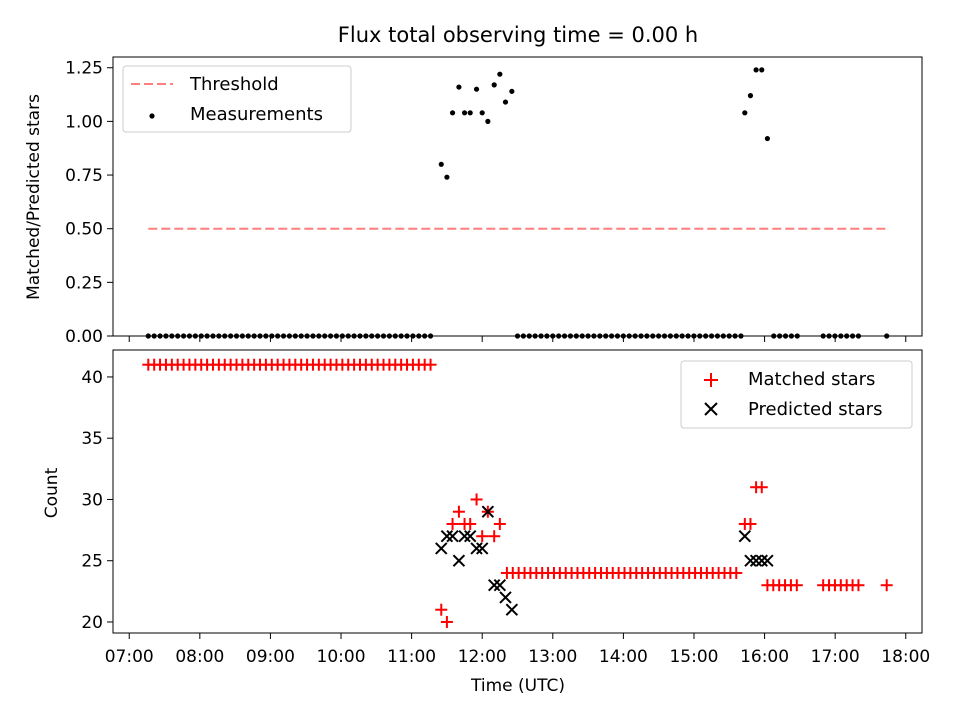 The height and width of the screenshot is (724, 960). What do you see at coordinates (623, 657) in the screenshot?
I see `x-tick-label: 14:00` at bounding box center [623, 657].